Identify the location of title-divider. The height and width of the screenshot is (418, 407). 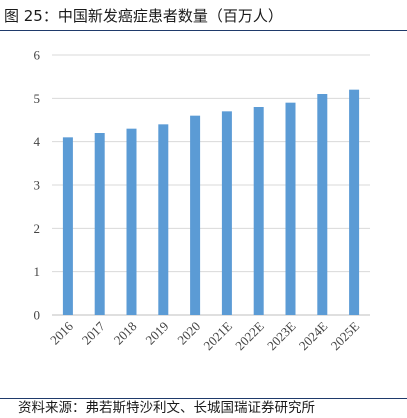
(203, 30).